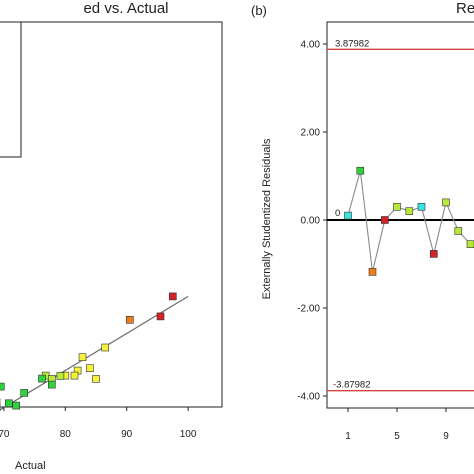  What do you see at coordinates (308, 397) in the screenshot?
I see `y-tick-label: -4.00` at bounding box center [308, 397].